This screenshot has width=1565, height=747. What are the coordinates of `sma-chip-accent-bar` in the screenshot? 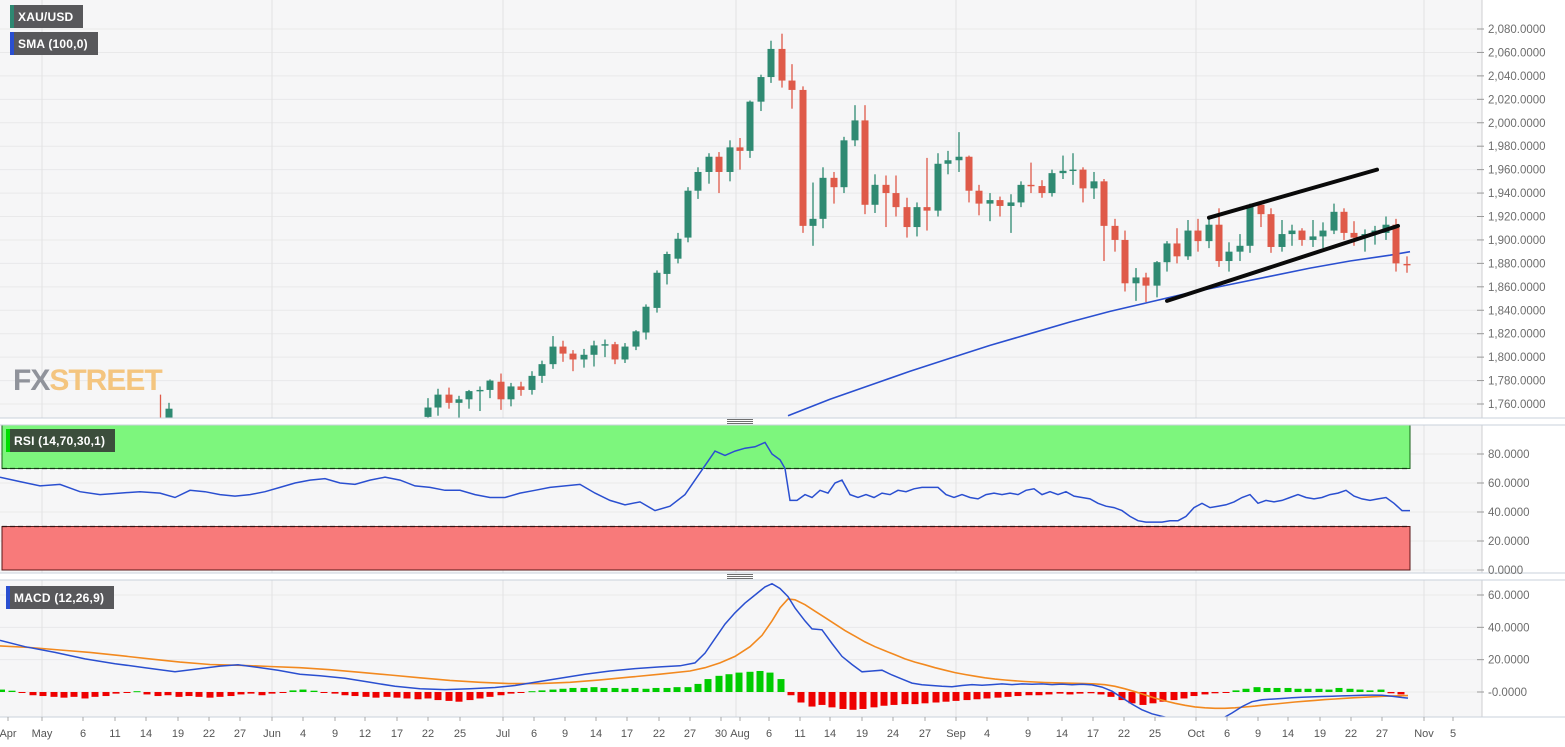 It's located at (12, 43).